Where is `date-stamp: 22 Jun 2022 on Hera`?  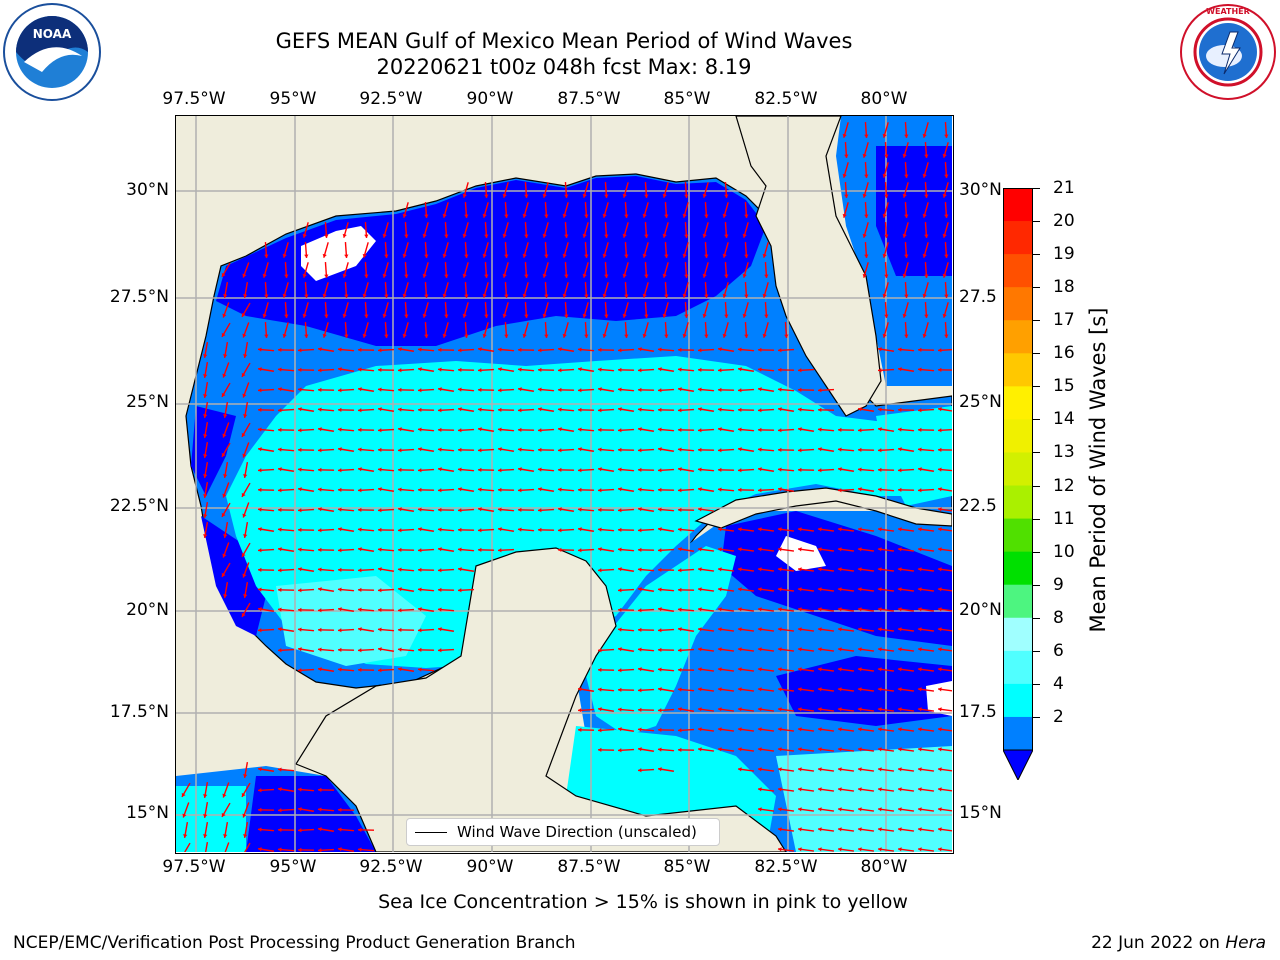
date-stamp: 22 Jun 2022 on Hera is located at coordinates (1178, 943).